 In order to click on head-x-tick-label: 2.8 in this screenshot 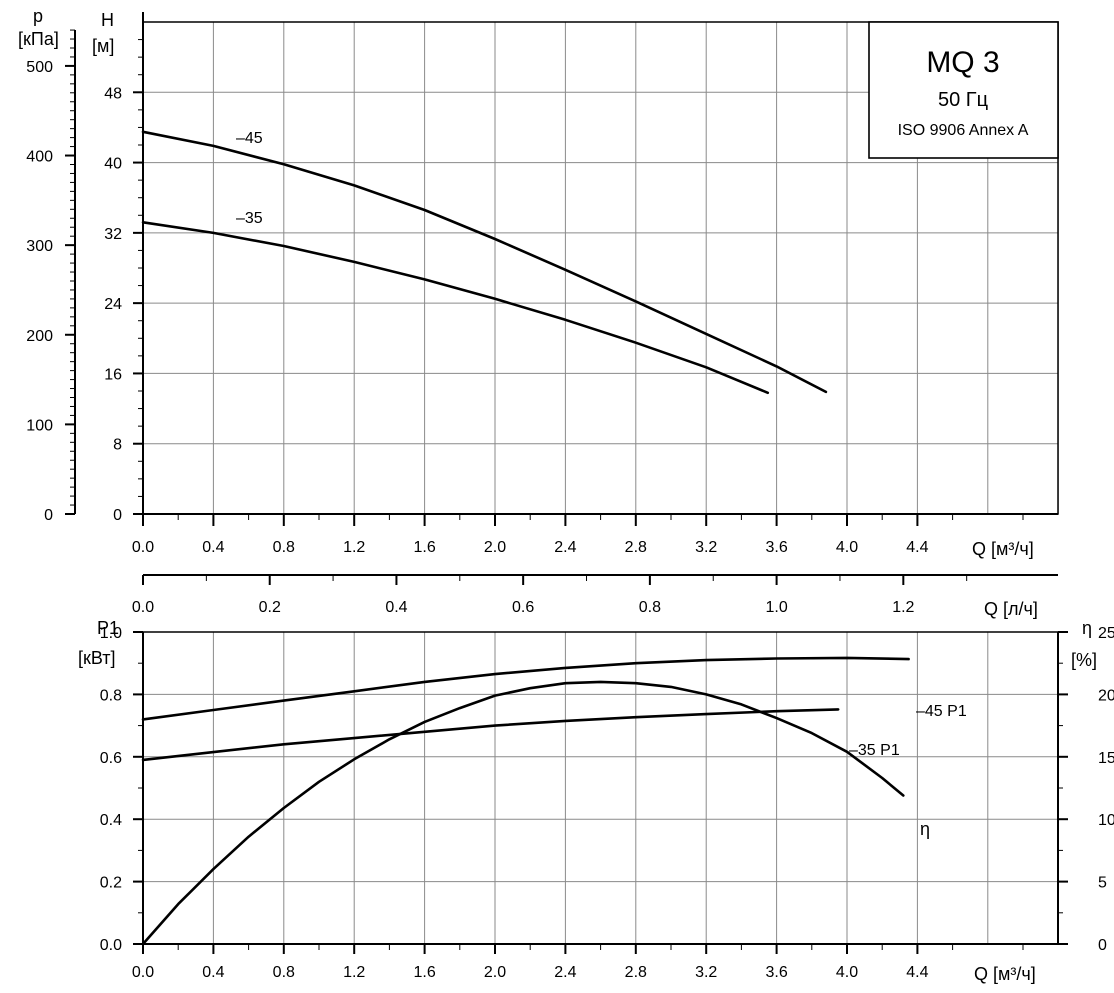, I will do `click(636, 547)`.